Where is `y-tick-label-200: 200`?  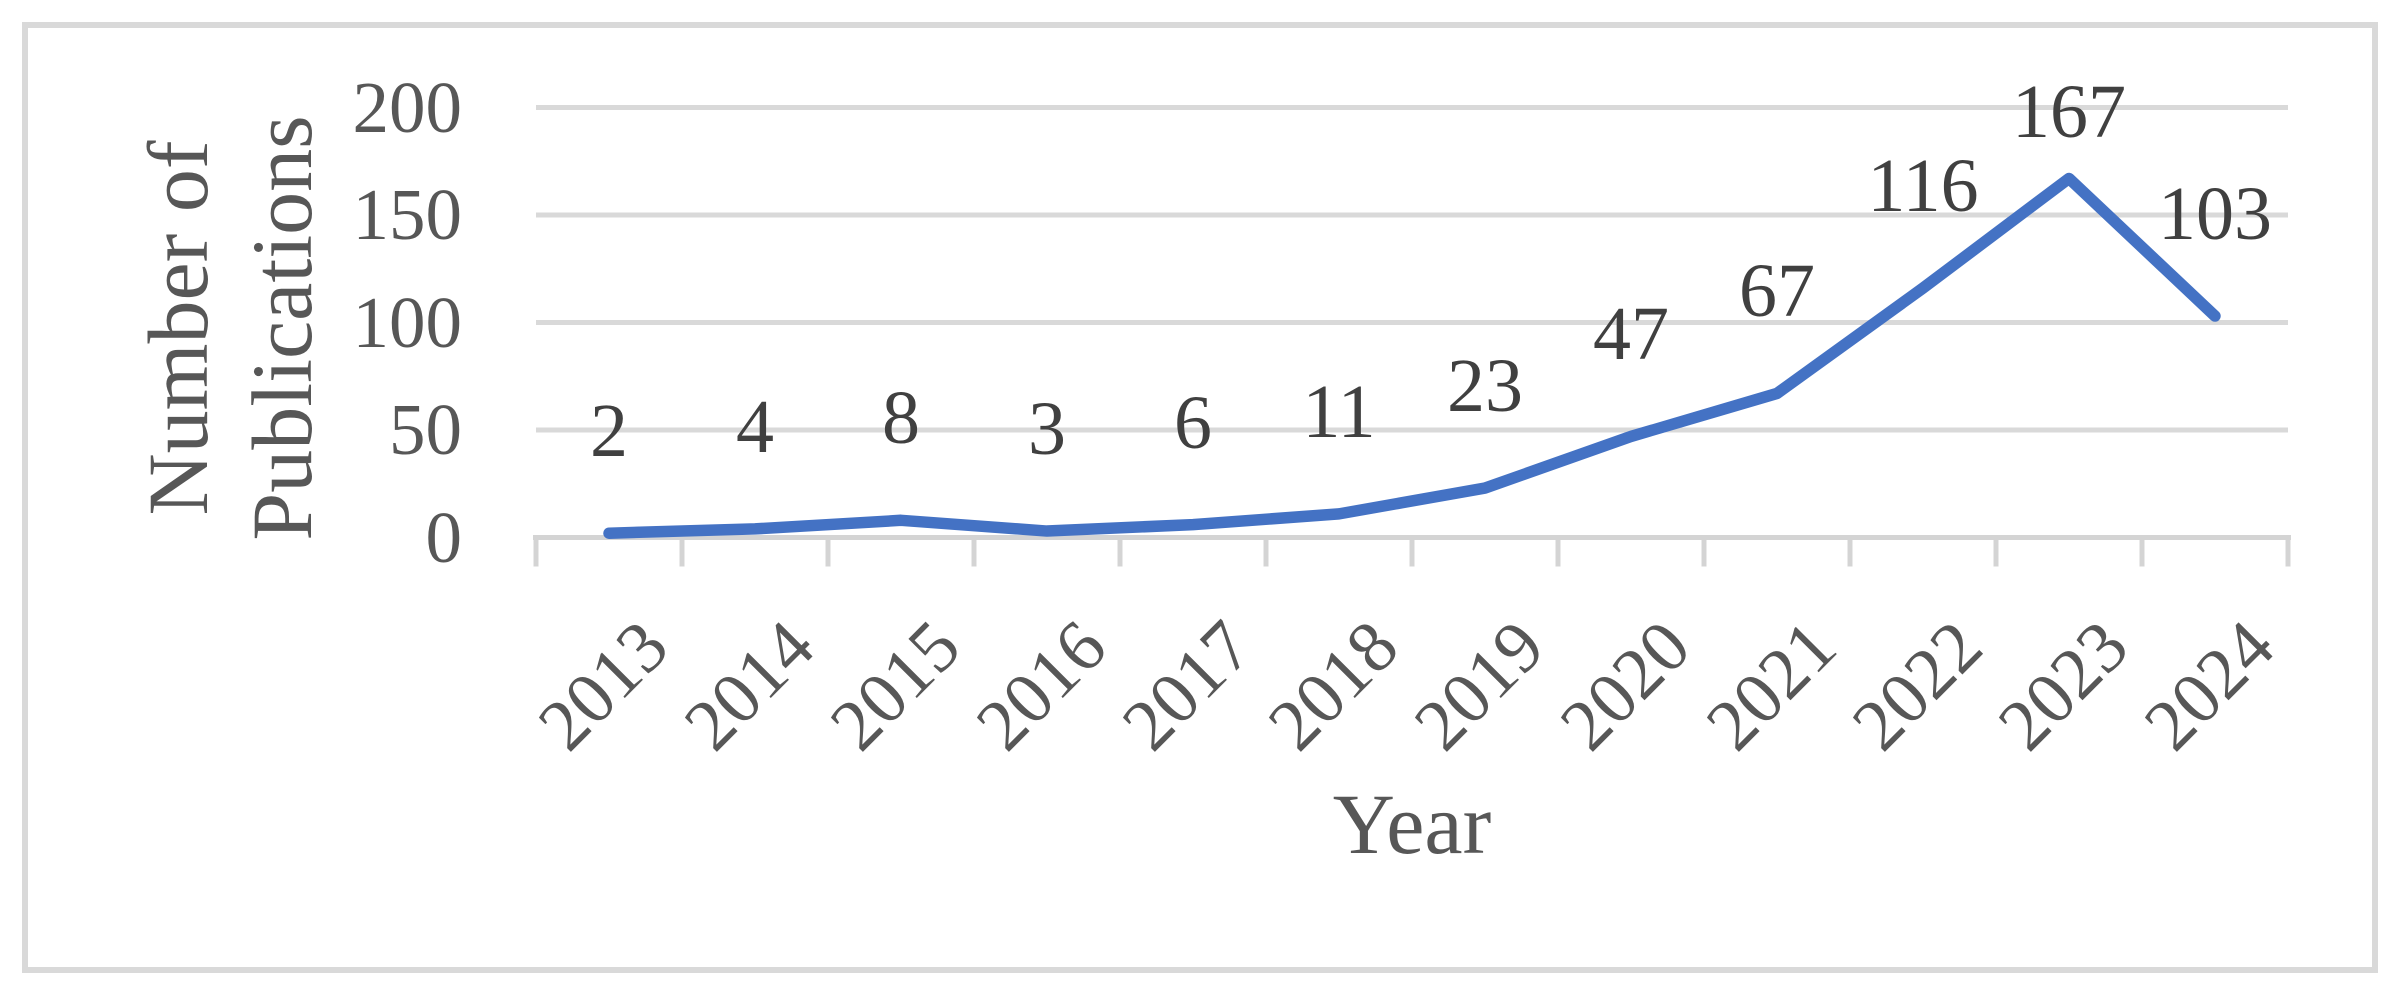 y-tick-label-200: 200 is located at coordinates (407, 107).